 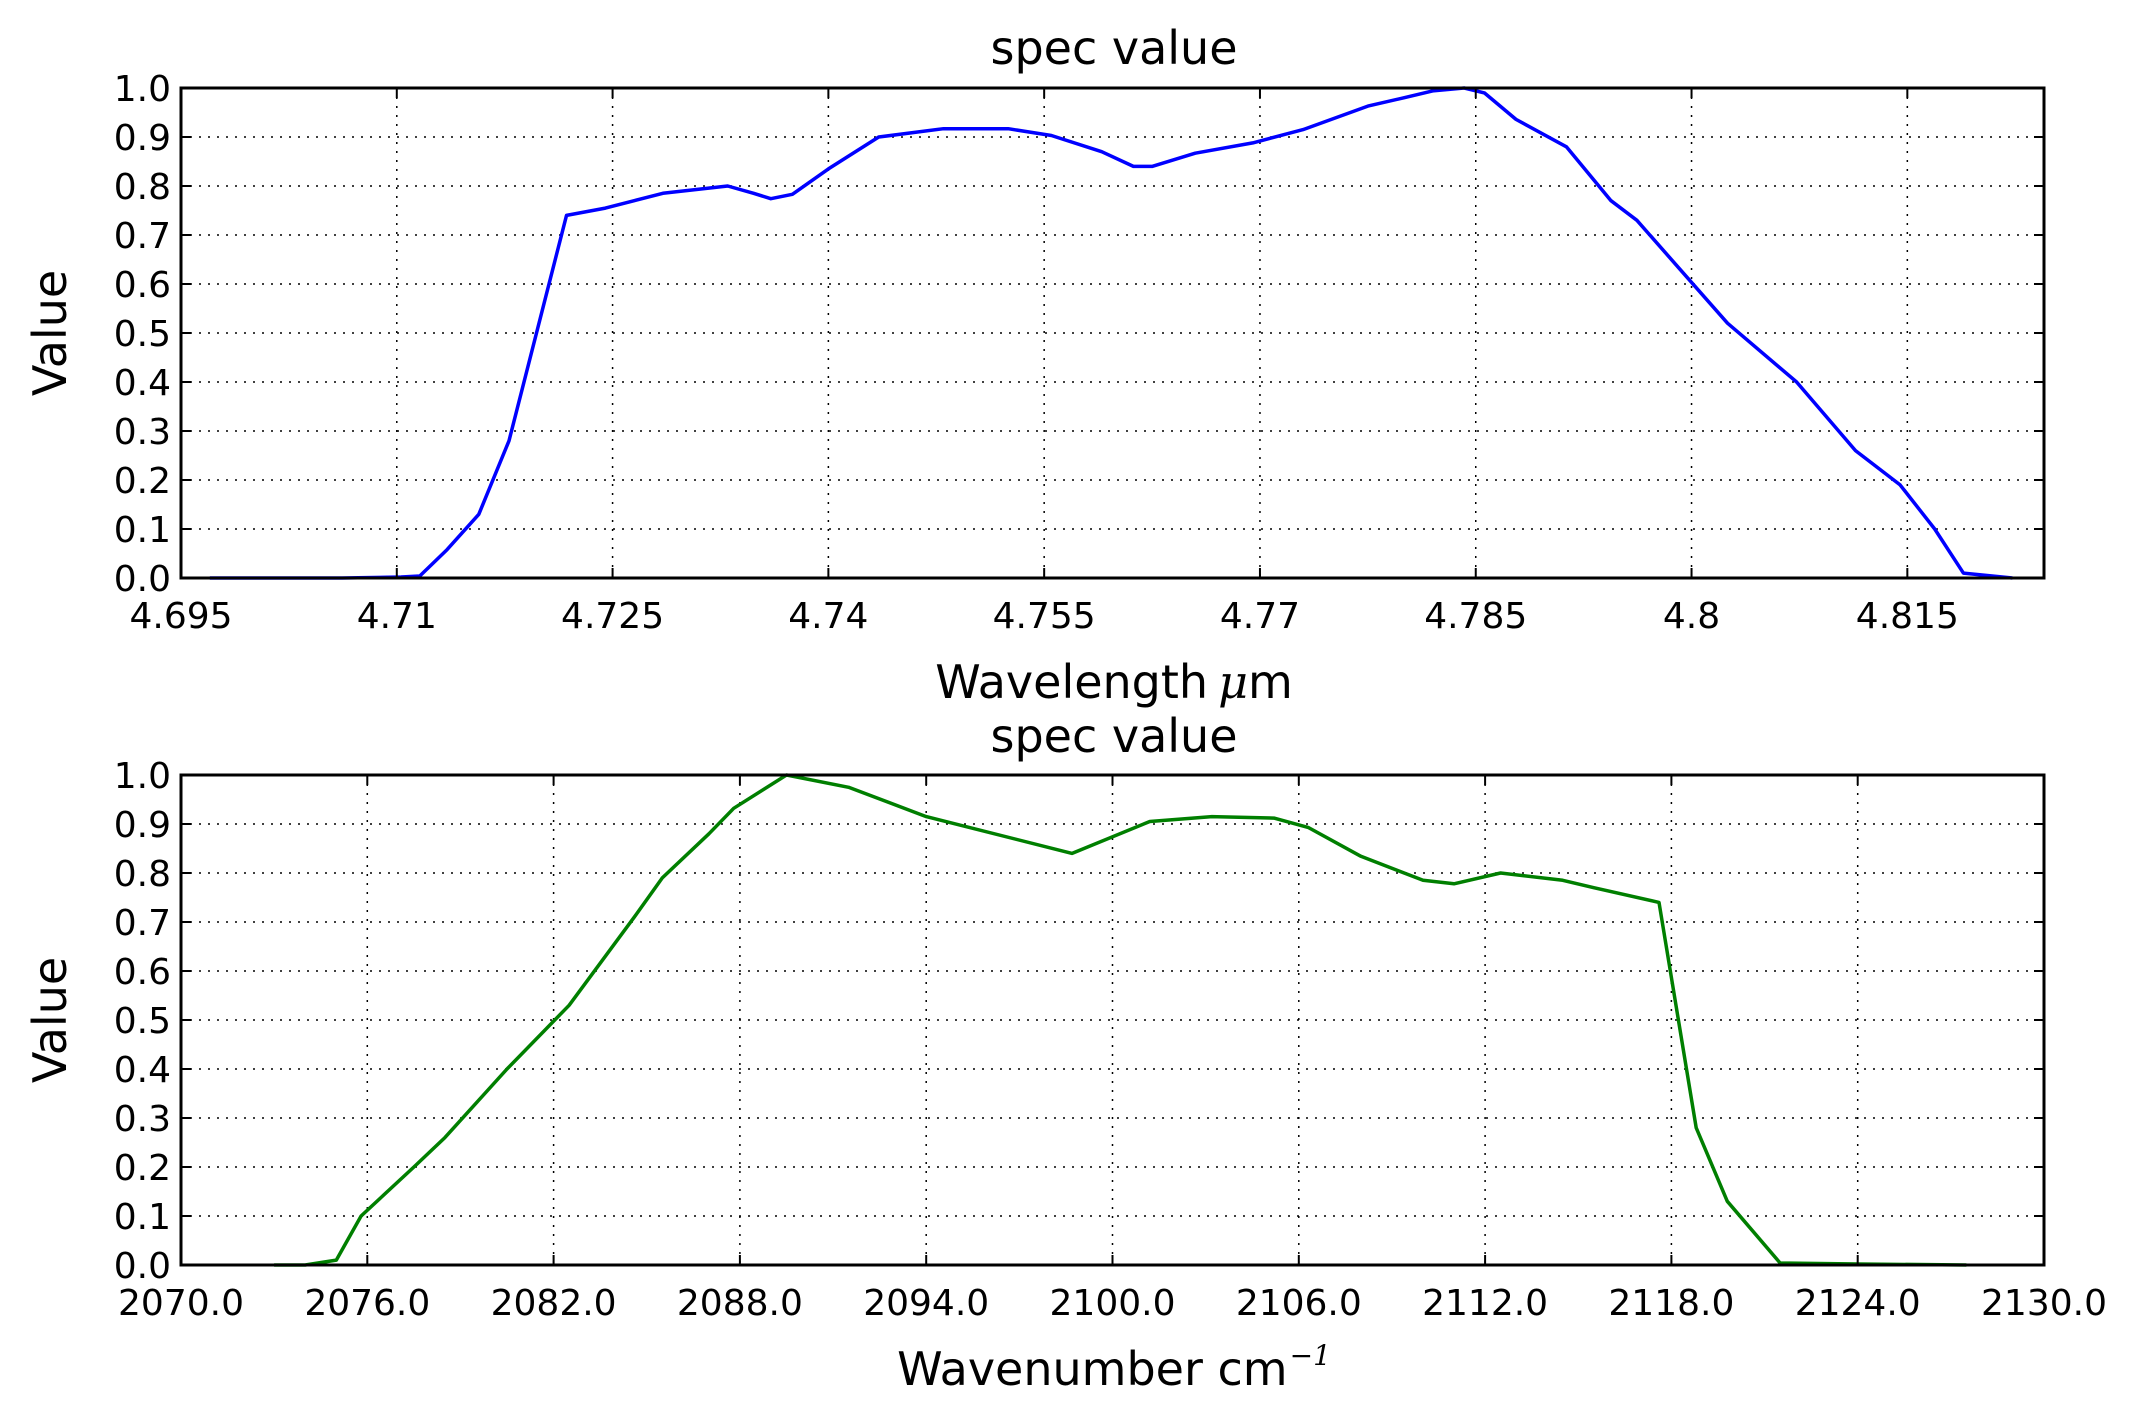 What do you see at coordinates (554, 1303) in the screenshot?
I see `x-tick-label: 2082.0` at bounding box center [554, 1303].